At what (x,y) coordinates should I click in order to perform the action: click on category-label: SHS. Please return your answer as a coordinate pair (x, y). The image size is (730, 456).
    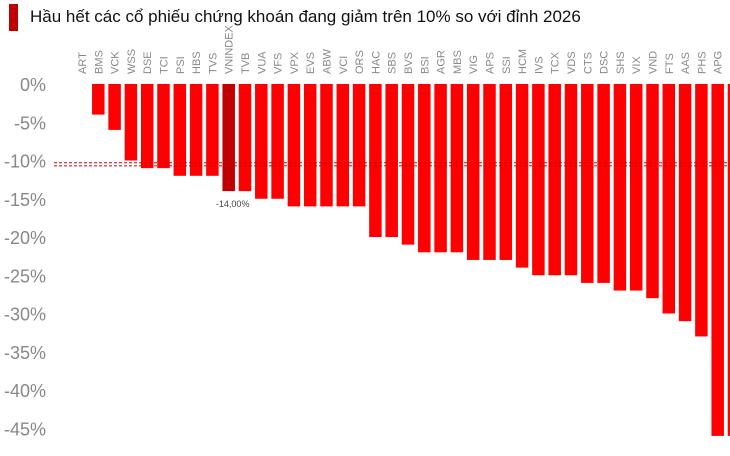
    Looking at the image, I should click on (621, 62).